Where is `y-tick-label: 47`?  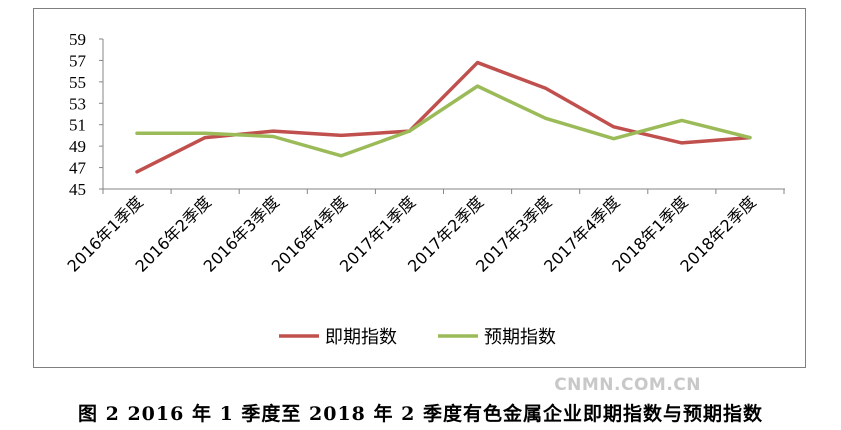
y-tick-label: 47 is located at coordinates (78, 168).